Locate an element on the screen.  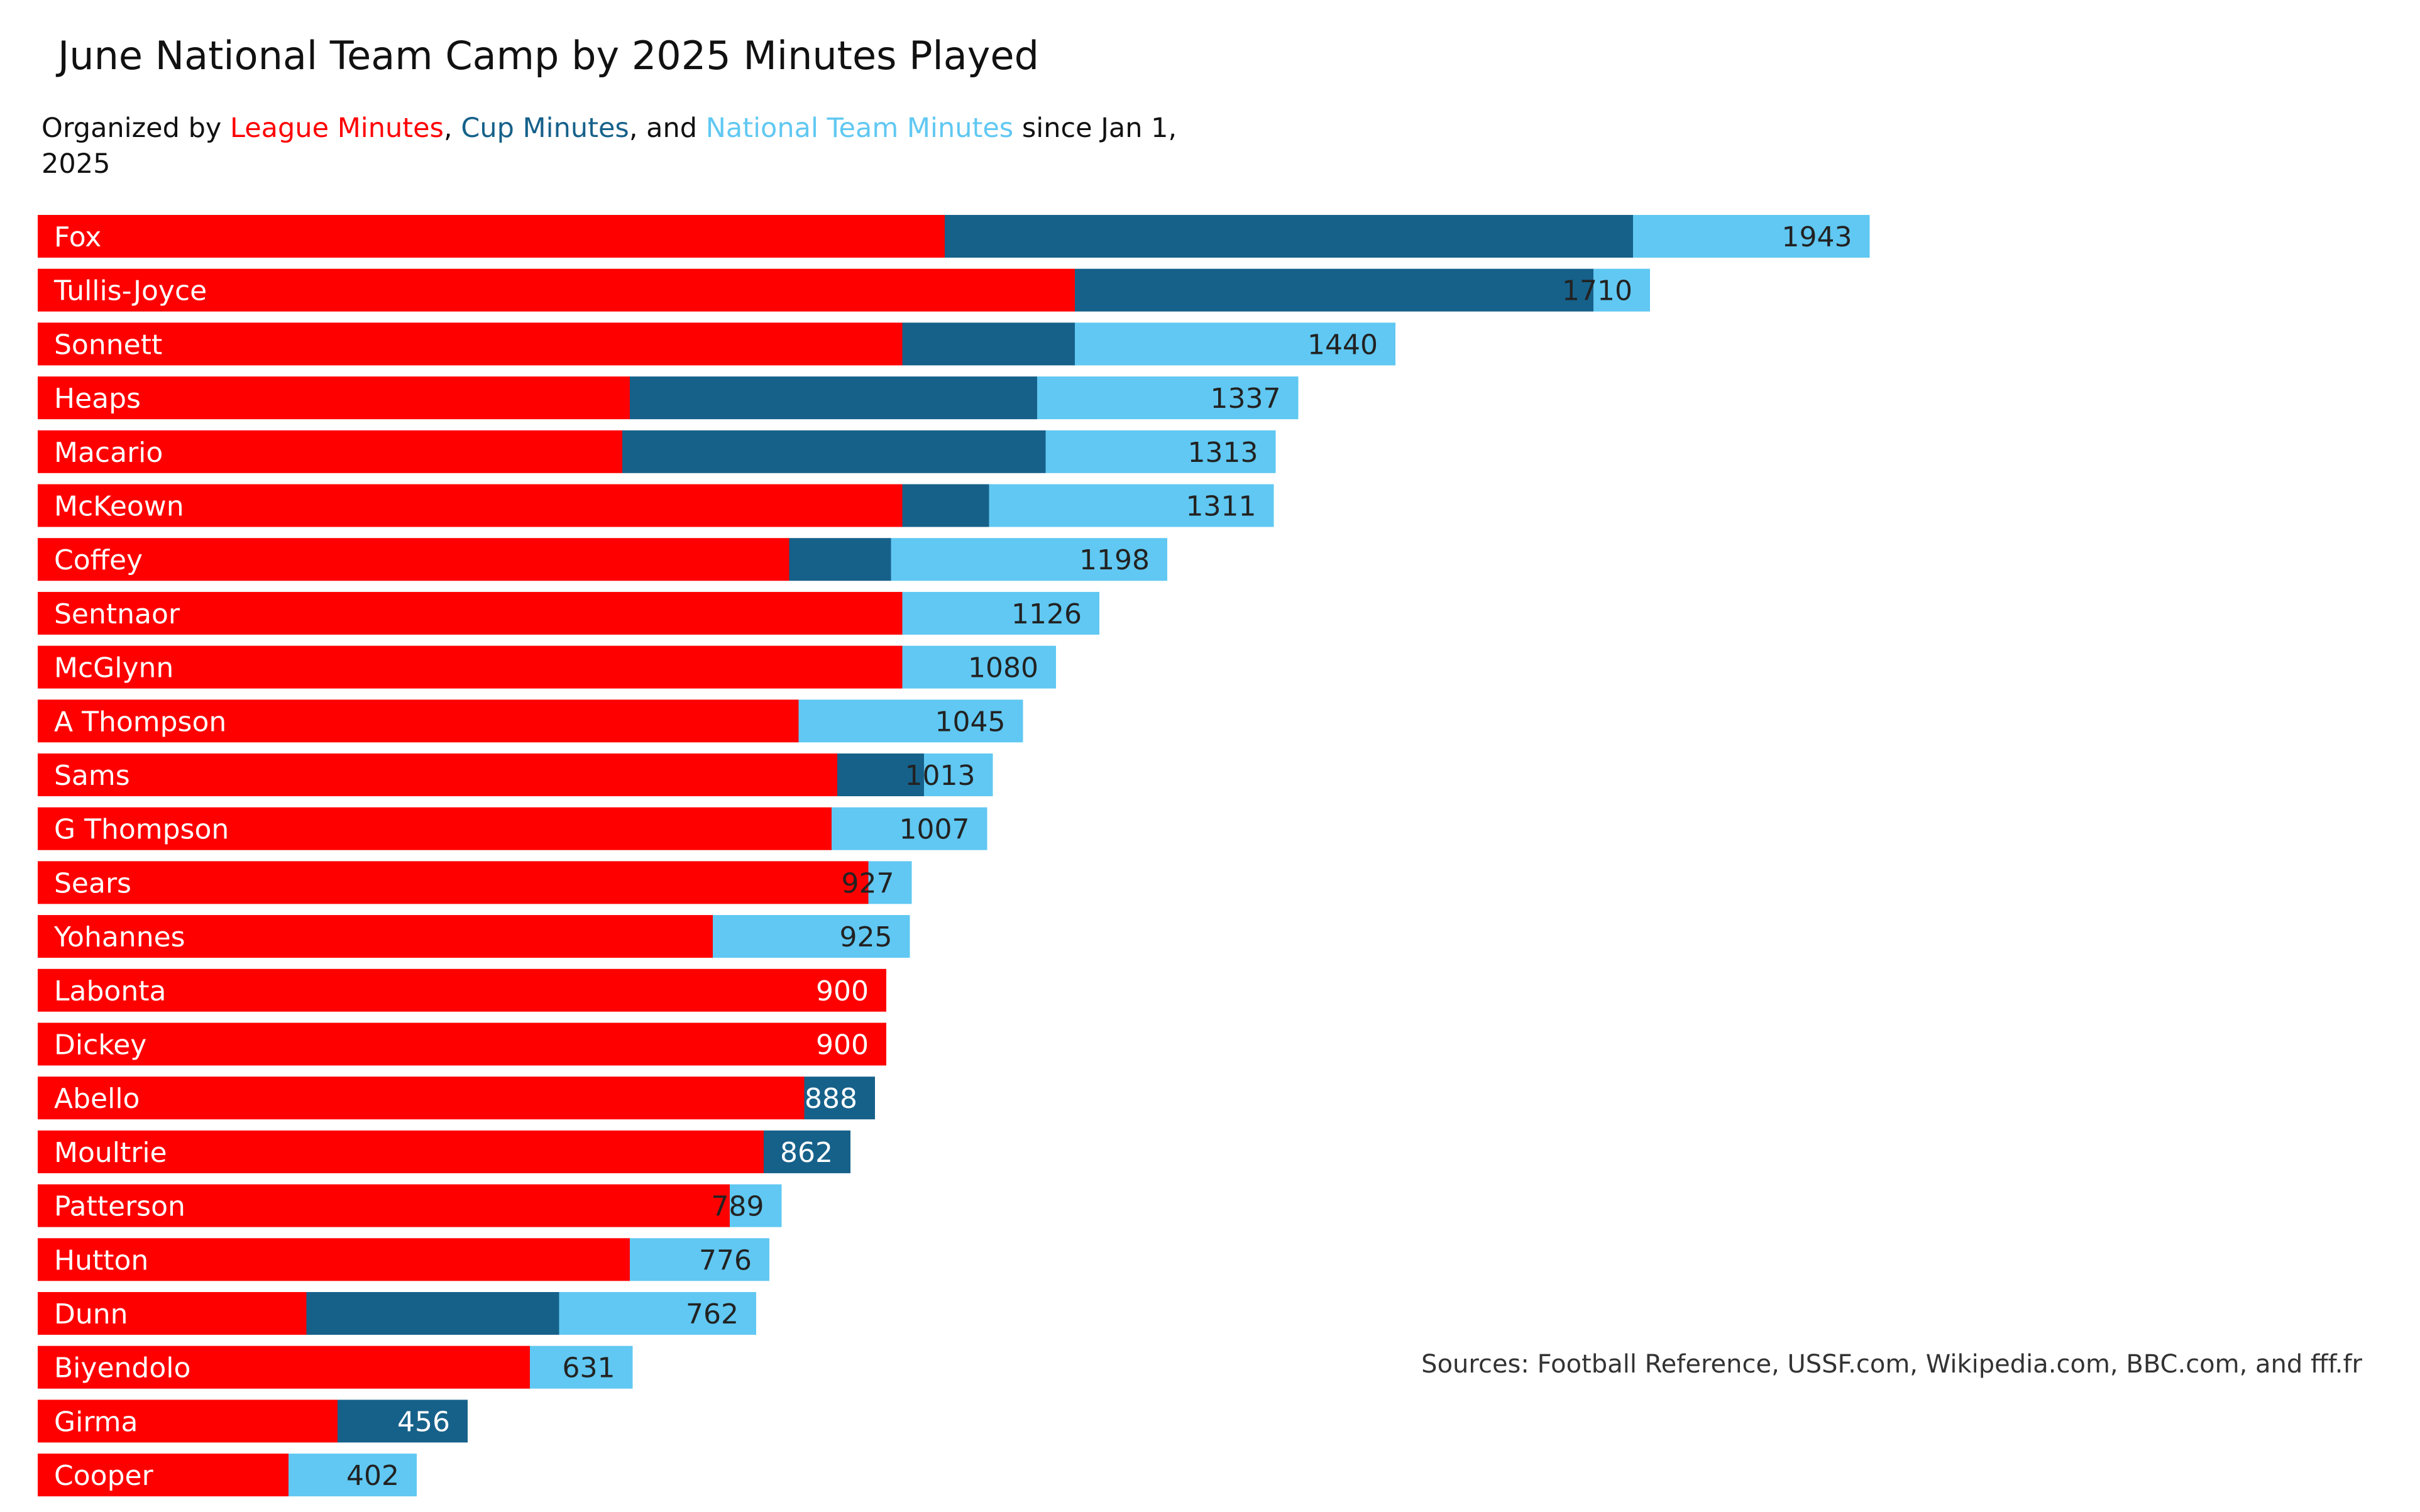
player-label: Sams is located at coordinates (92, 776).